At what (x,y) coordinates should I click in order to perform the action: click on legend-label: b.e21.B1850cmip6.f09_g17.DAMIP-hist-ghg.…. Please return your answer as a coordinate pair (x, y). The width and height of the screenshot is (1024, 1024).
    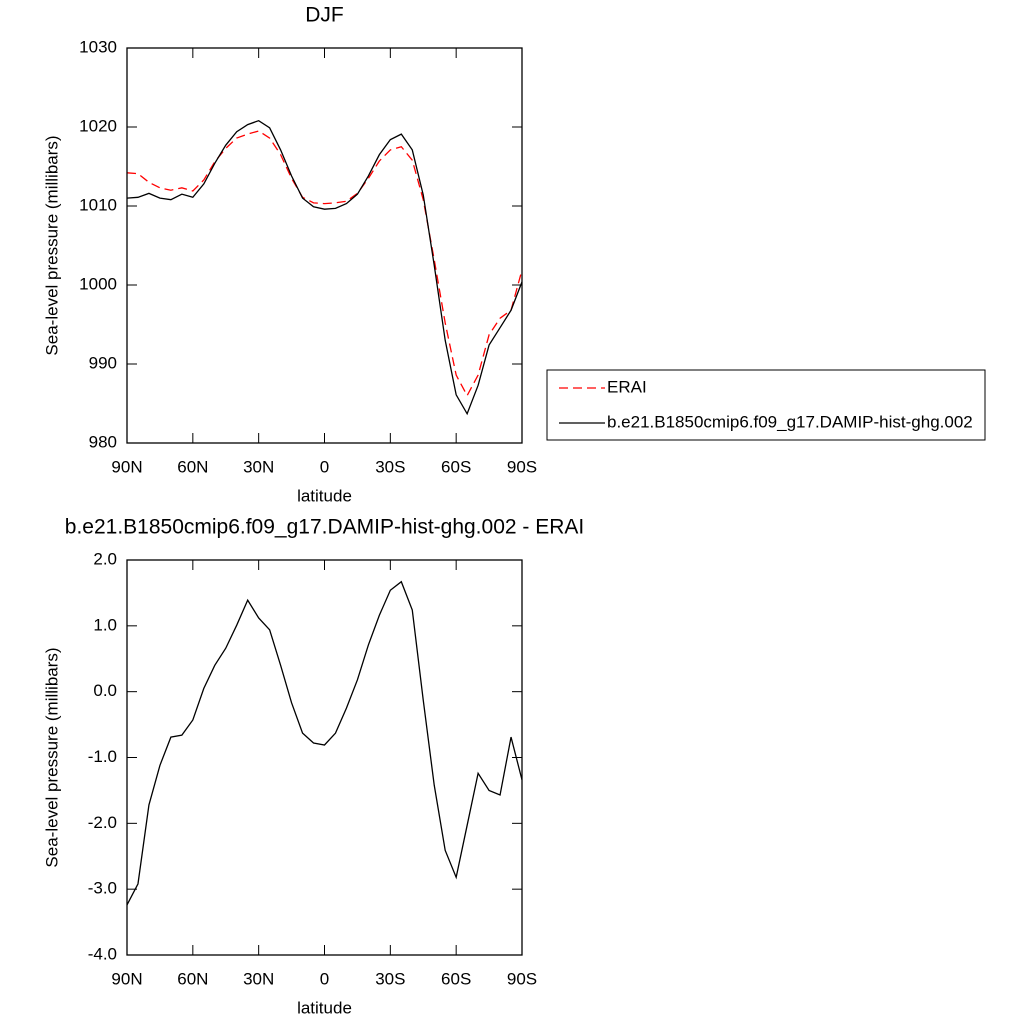
    Looking at the image, I should click on (790, 421).